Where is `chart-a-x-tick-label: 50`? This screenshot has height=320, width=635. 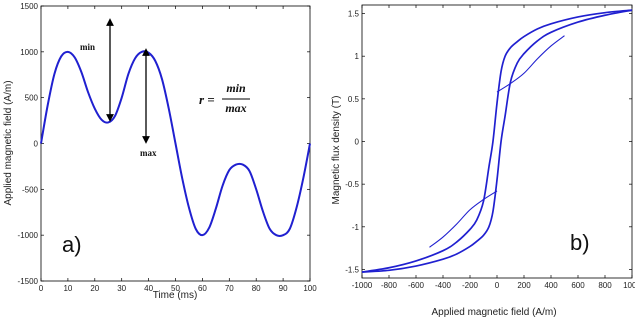
chart-a-x-tick-label: 50 is located at coordinates (175, 288).